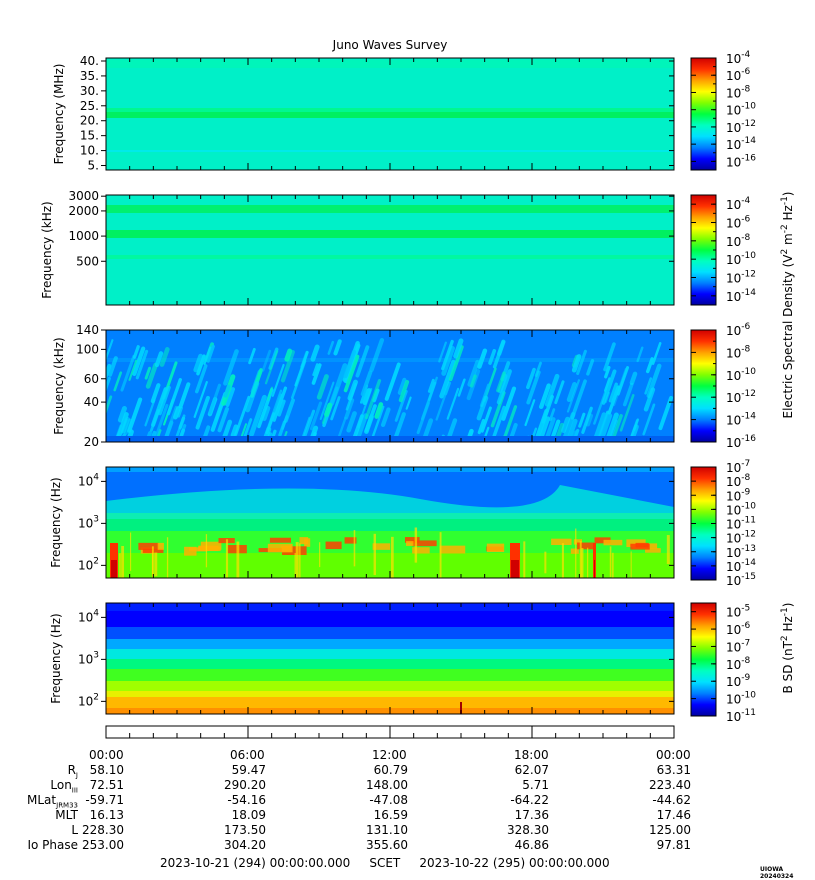 This screenshot has height=880, width=815. Describe the element at coordinates (390, 250) in the screenshot. I see `spectrogram-hf-khz` at that location.